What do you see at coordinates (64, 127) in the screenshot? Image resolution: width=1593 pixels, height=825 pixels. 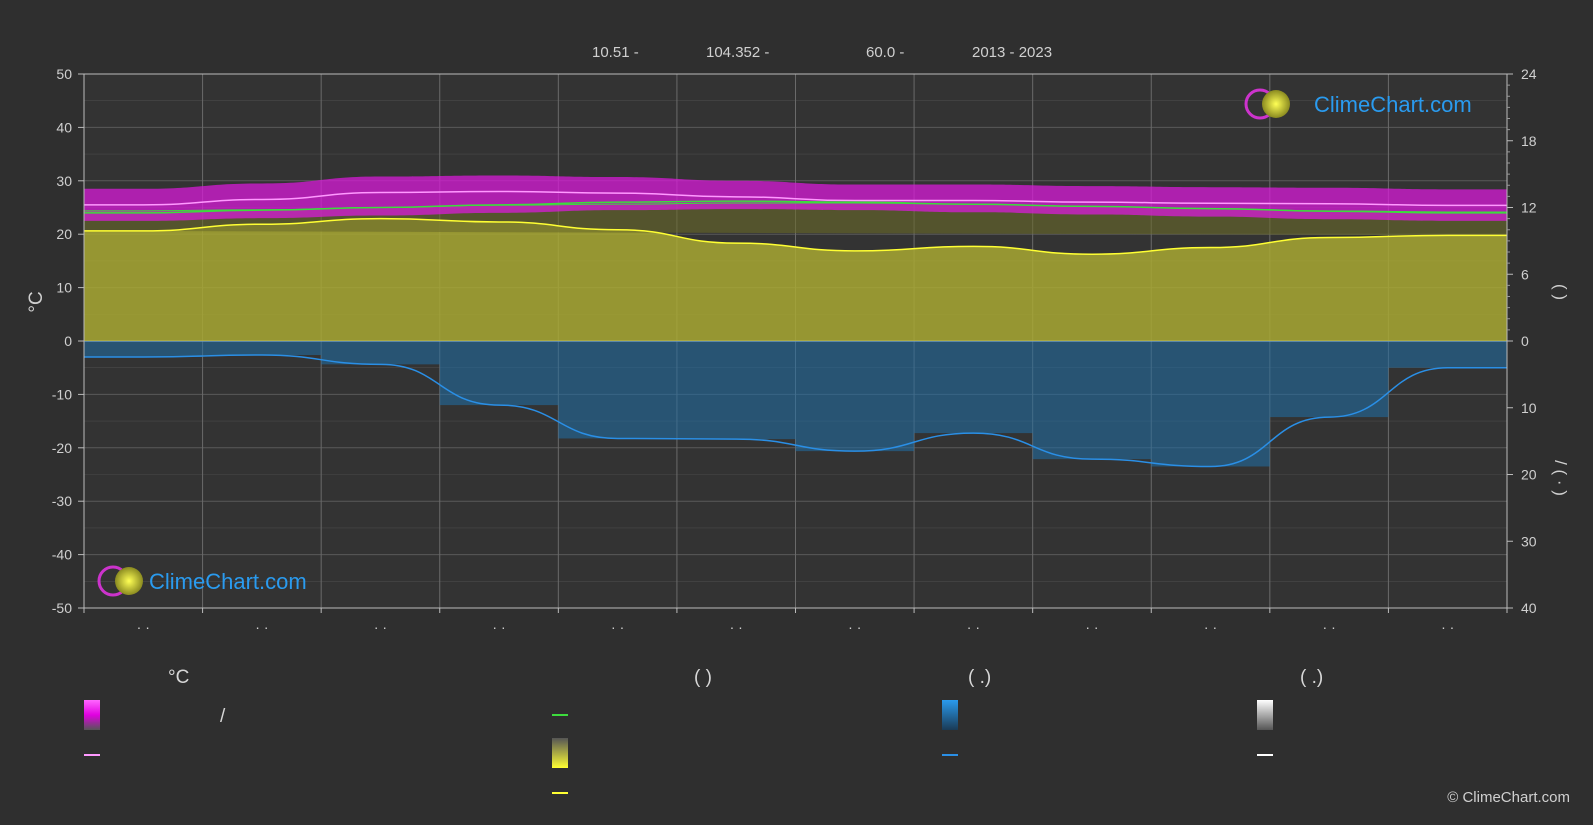 I see `y-left-tick-label: 40` at bounding box center [64, 127].